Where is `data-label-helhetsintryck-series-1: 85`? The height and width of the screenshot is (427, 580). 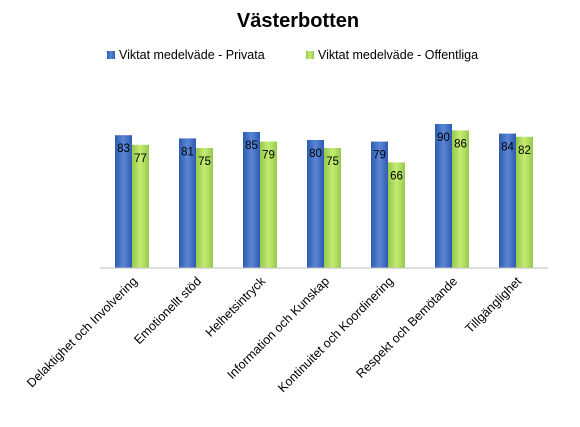
data-label-helhetsintryck-series-1: 85 is located at coordinates (251, 146).